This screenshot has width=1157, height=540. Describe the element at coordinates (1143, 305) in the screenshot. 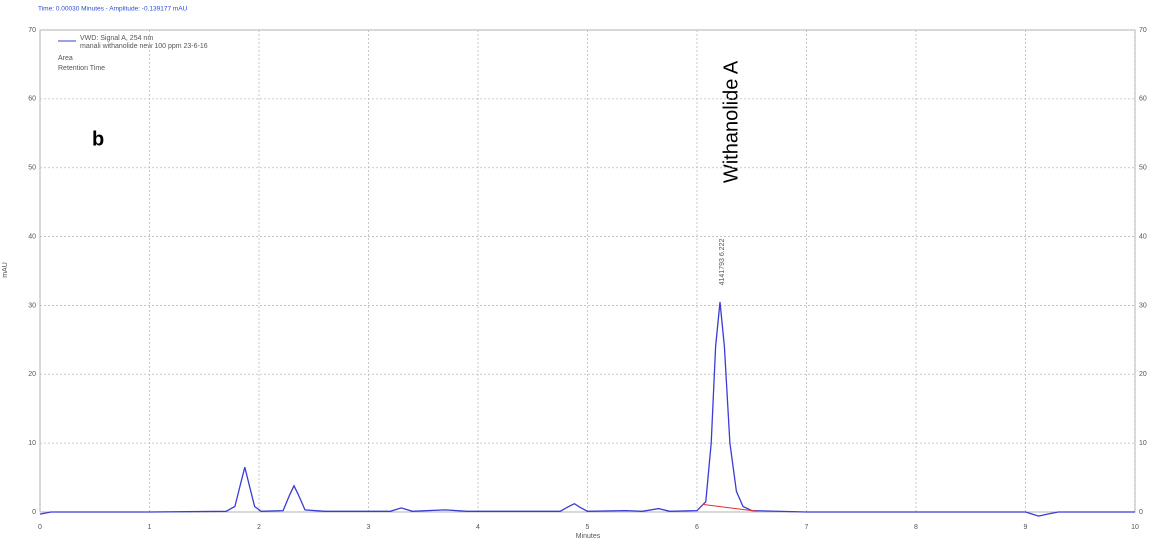

I see `y-tick-label-right: 30` at that location.